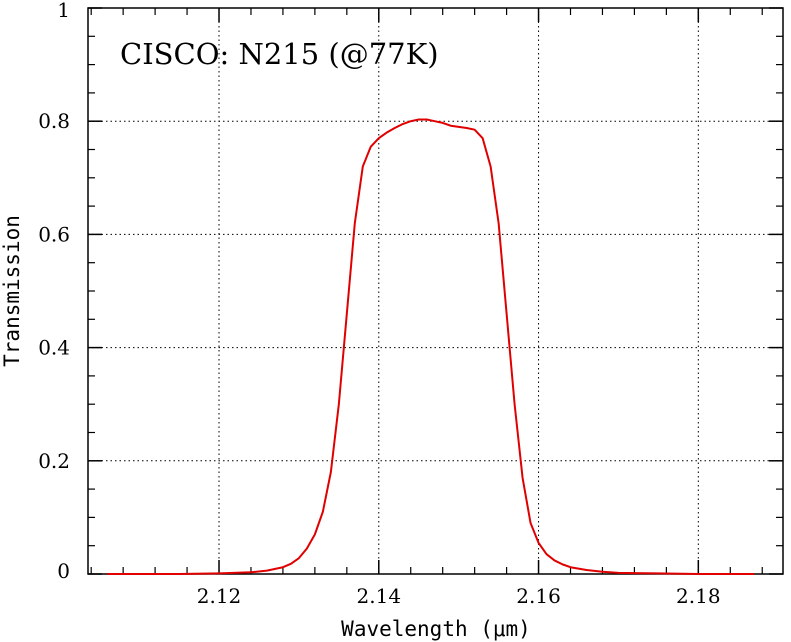 This screenshot has width=791, height=642. What do you see at coordinates (12, 291) in the screenshot?
I see `y-axis-title: Transmission` at bounding box center [12, 291].